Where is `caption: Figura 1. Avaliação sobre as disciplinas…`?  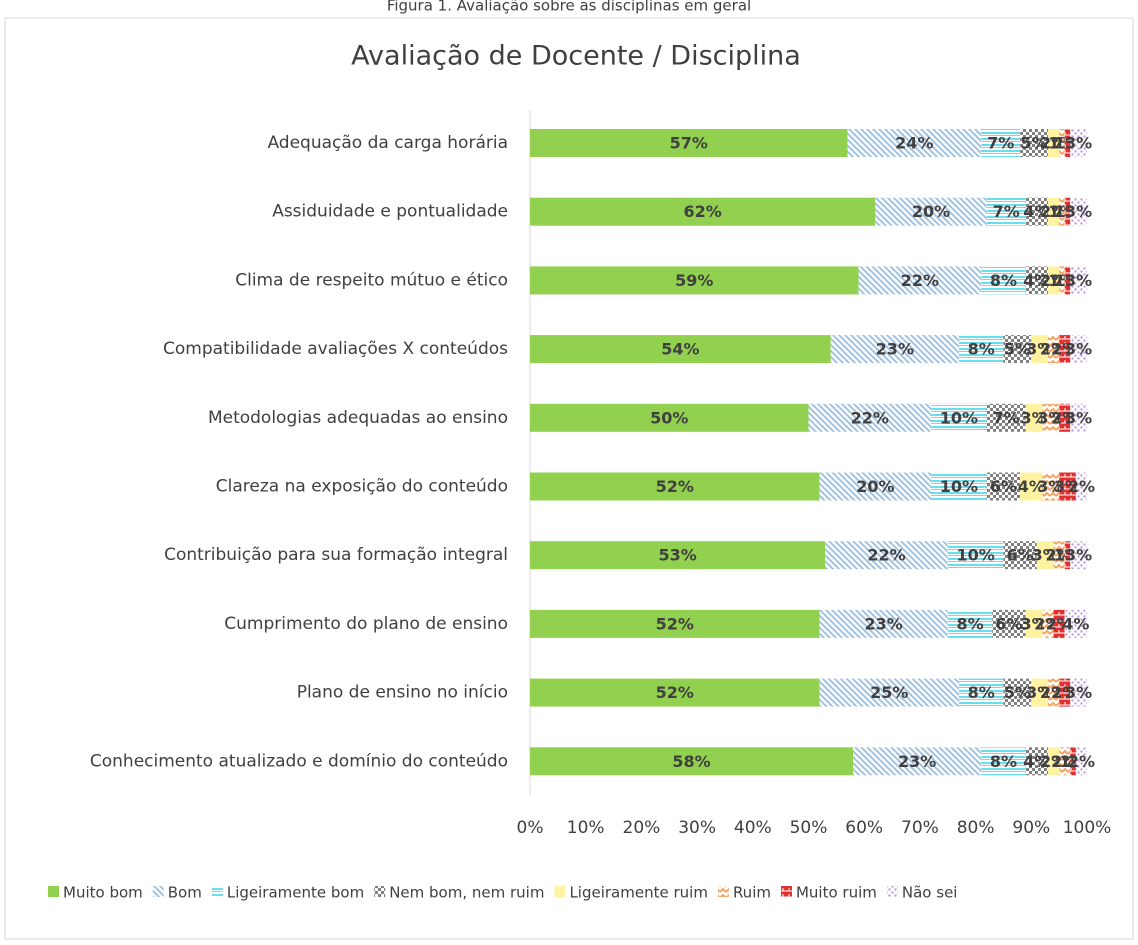 caption: Figura 1. Avaliação sobre as disciplinas… is located at coordinates (569, 7).